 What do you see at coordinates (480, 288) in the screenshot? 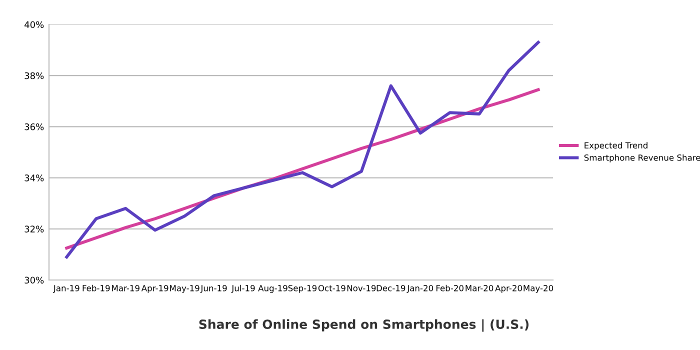
I see `x-tick-label: Mar-20` at bounding box center [480, 288].